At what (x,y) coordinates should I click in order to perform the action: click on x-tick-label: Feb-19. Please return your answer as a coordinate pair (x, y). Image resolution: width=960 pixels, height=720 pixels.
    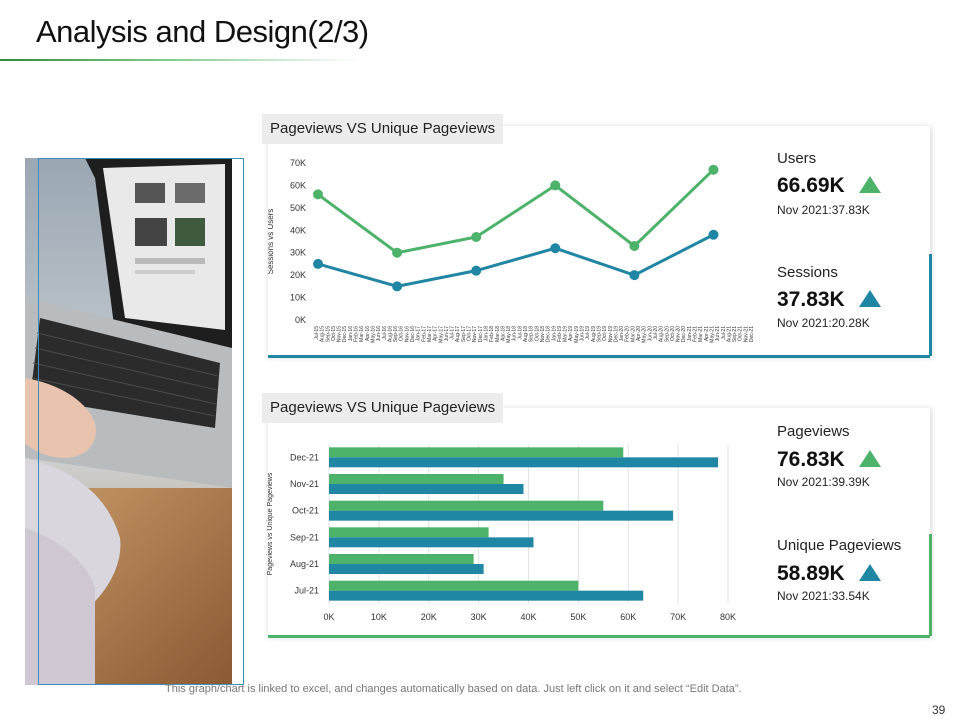
    Looking at the image, I should click on (560, 334).